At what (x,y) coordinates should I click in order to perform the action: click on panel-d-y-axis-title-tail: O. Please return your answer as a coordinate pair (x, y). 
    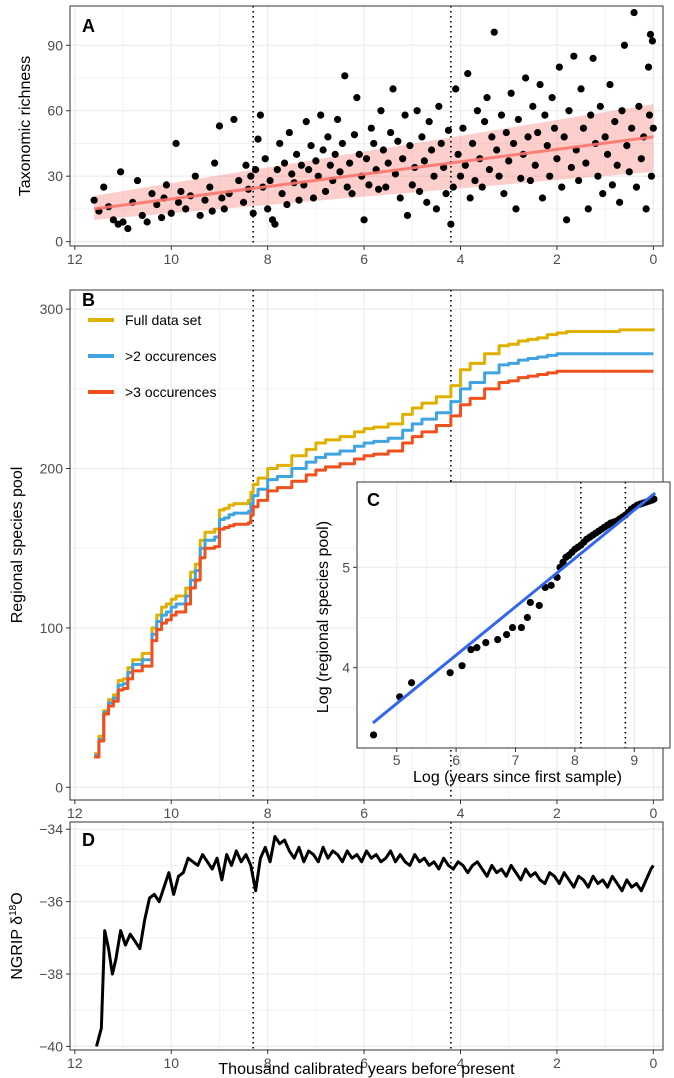
    Looking at the image, I should click on (17, 898).